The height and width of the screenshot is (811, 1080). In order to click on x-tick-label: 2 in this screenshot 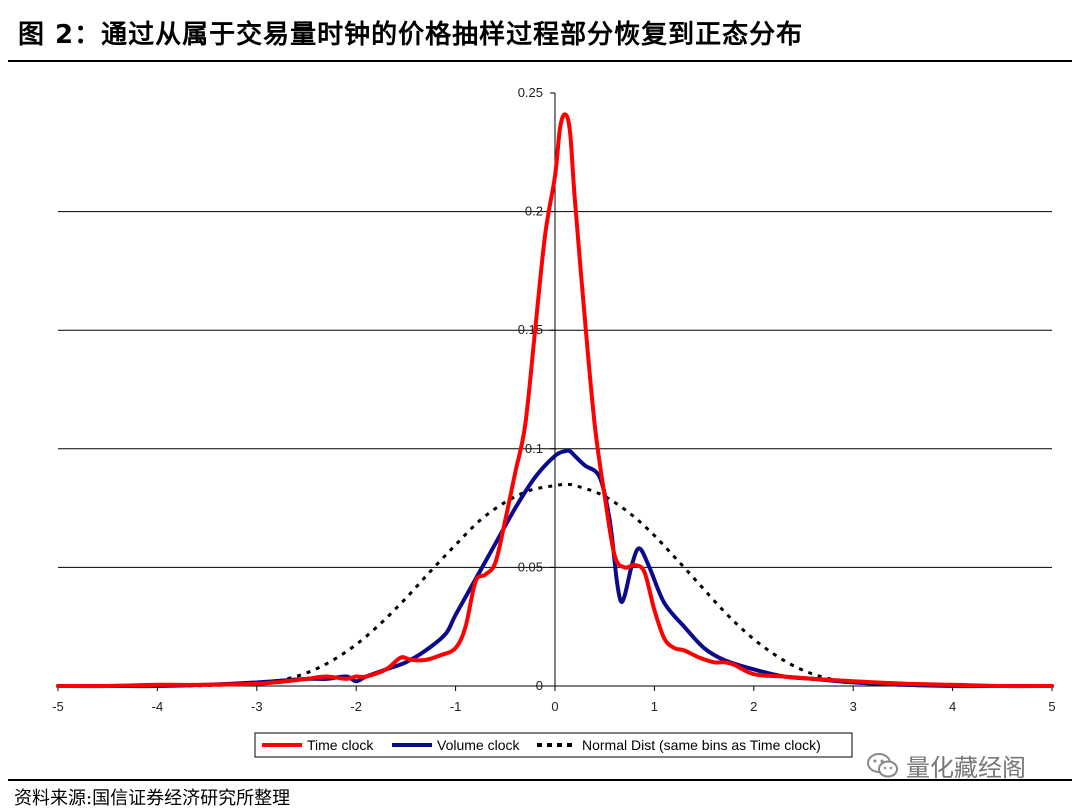, I will do `click(753, 706)`.